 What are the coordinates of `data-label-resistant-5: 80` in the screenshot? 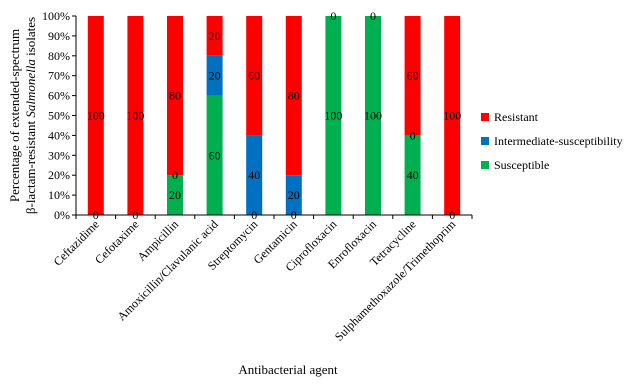 It's located at (294, 96).